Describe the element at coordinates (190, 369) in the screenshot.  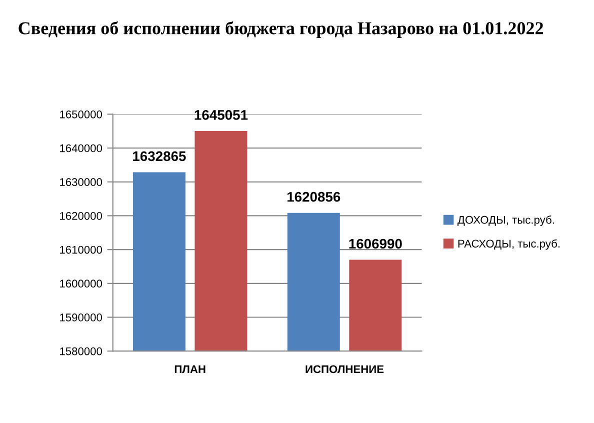
I see `x-tick-label: ПЛАН` at that location.